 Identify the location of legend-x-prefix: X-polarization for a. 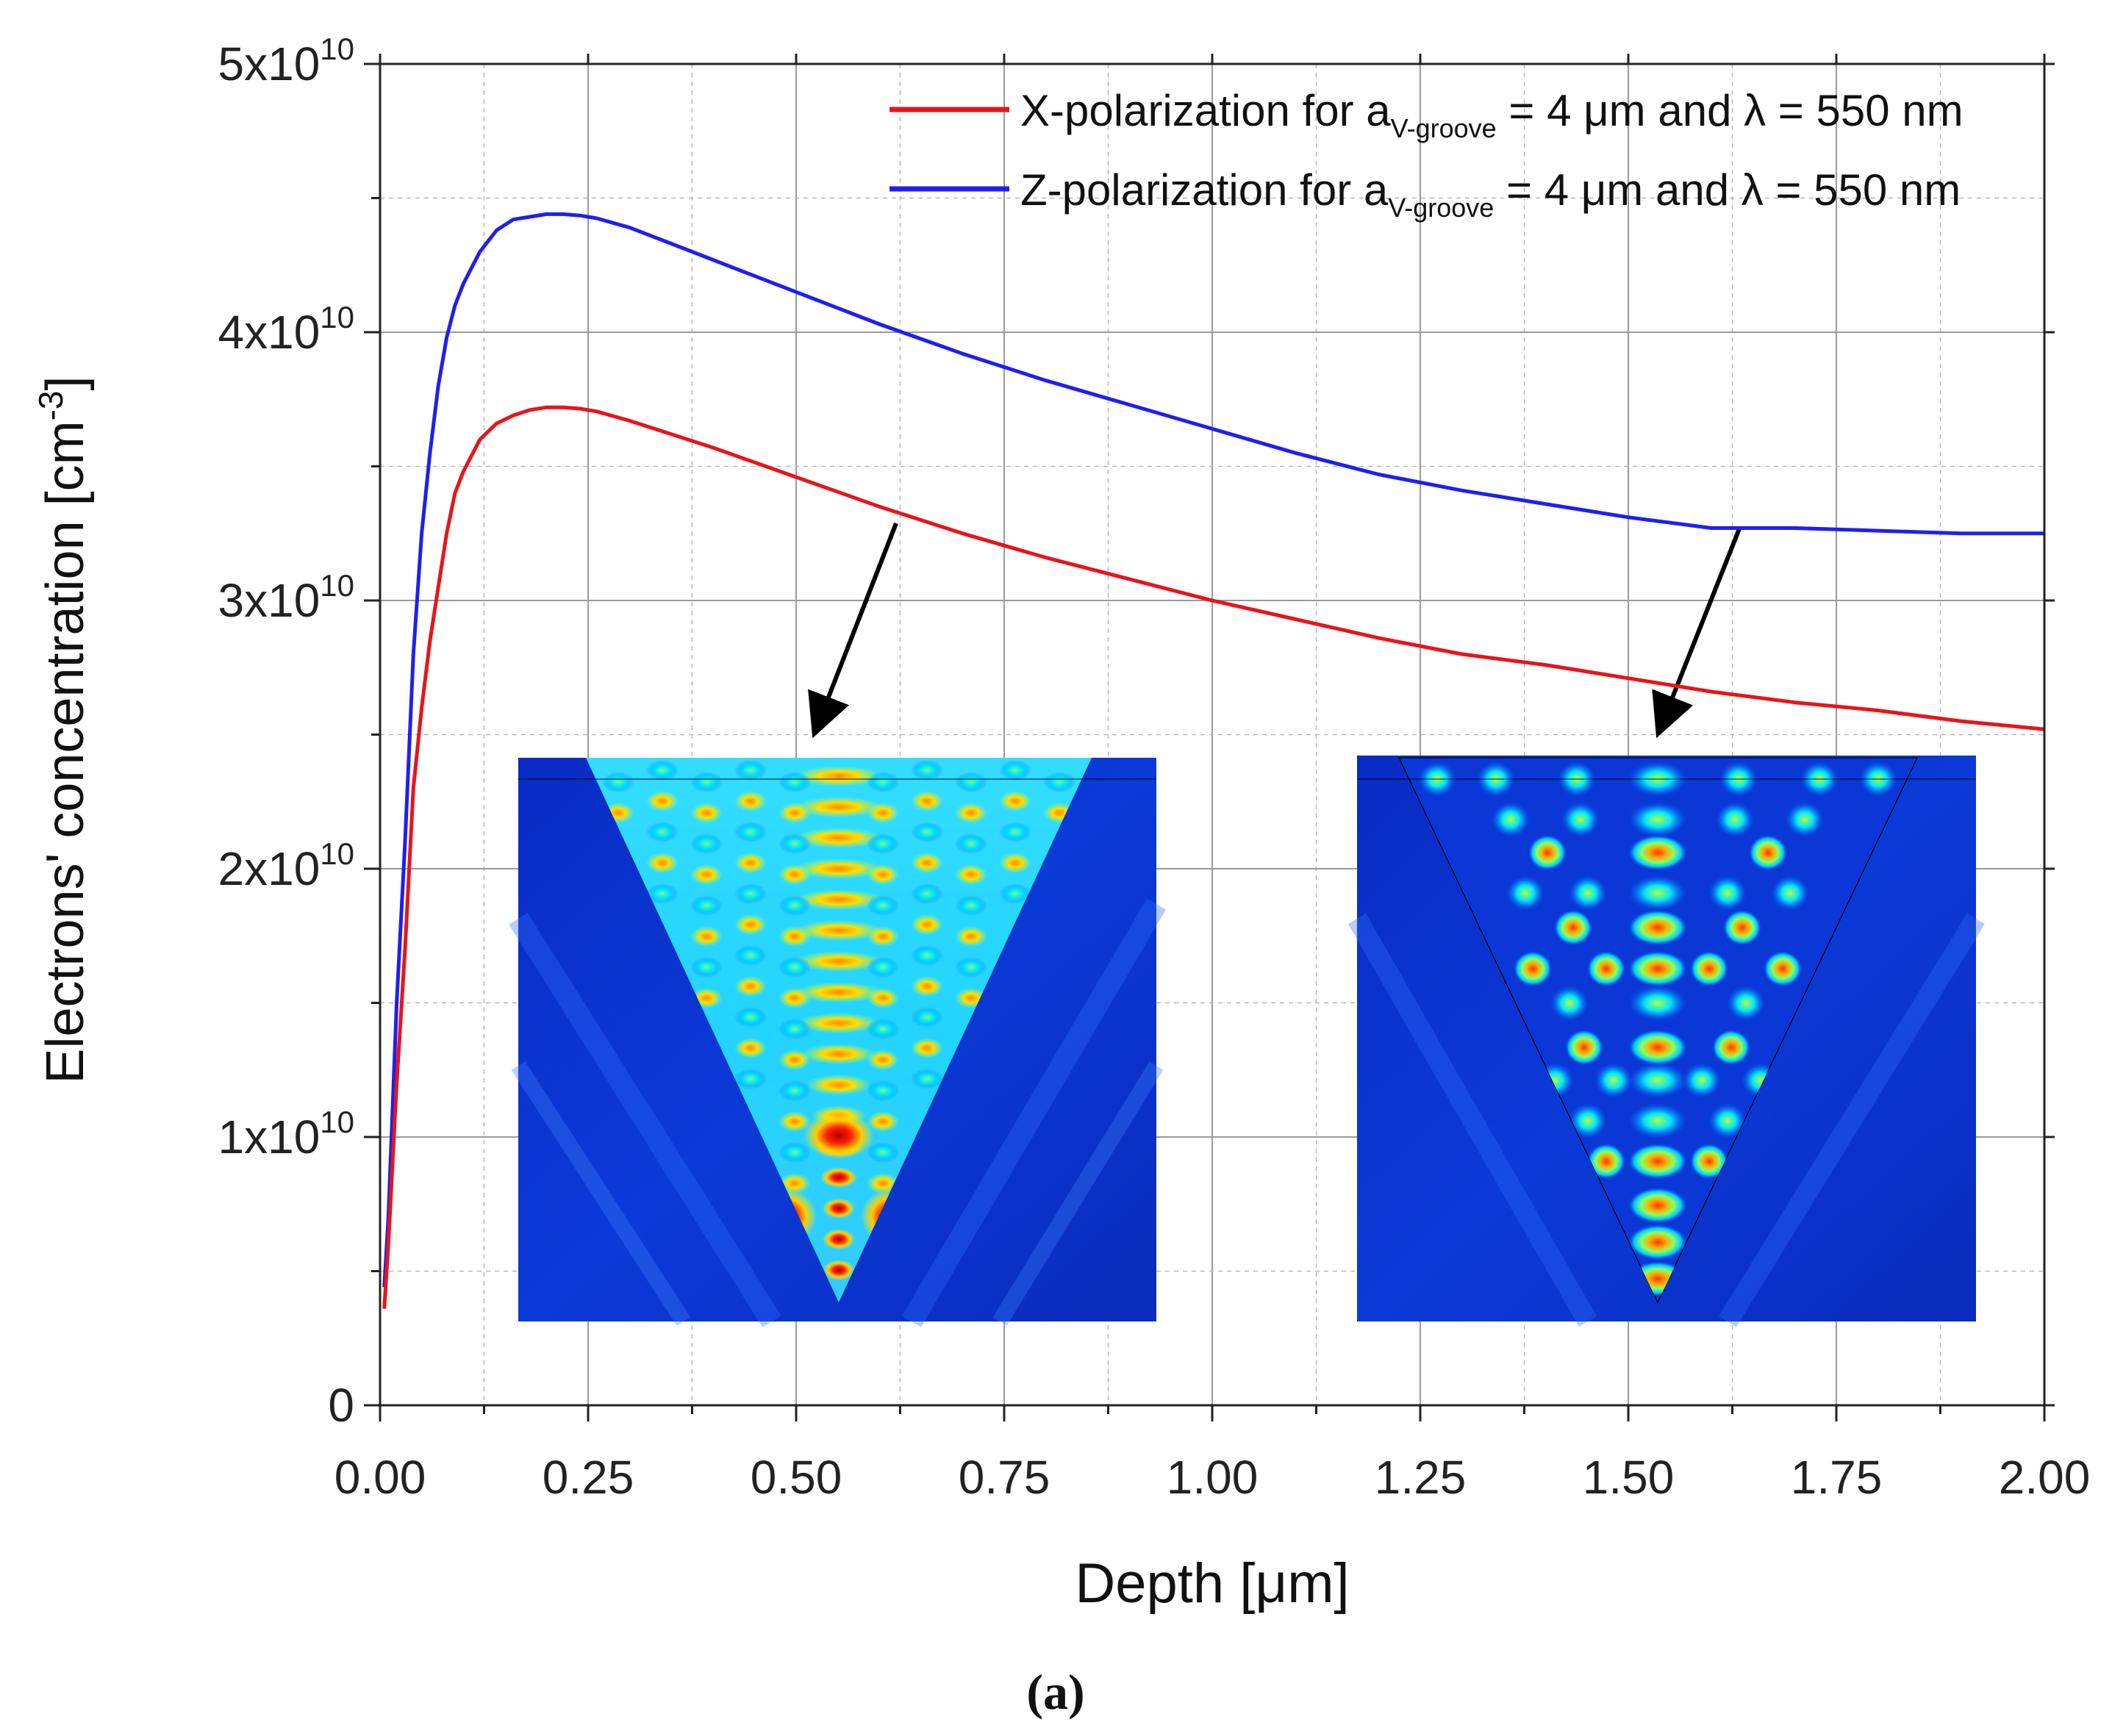
(1205, 110).